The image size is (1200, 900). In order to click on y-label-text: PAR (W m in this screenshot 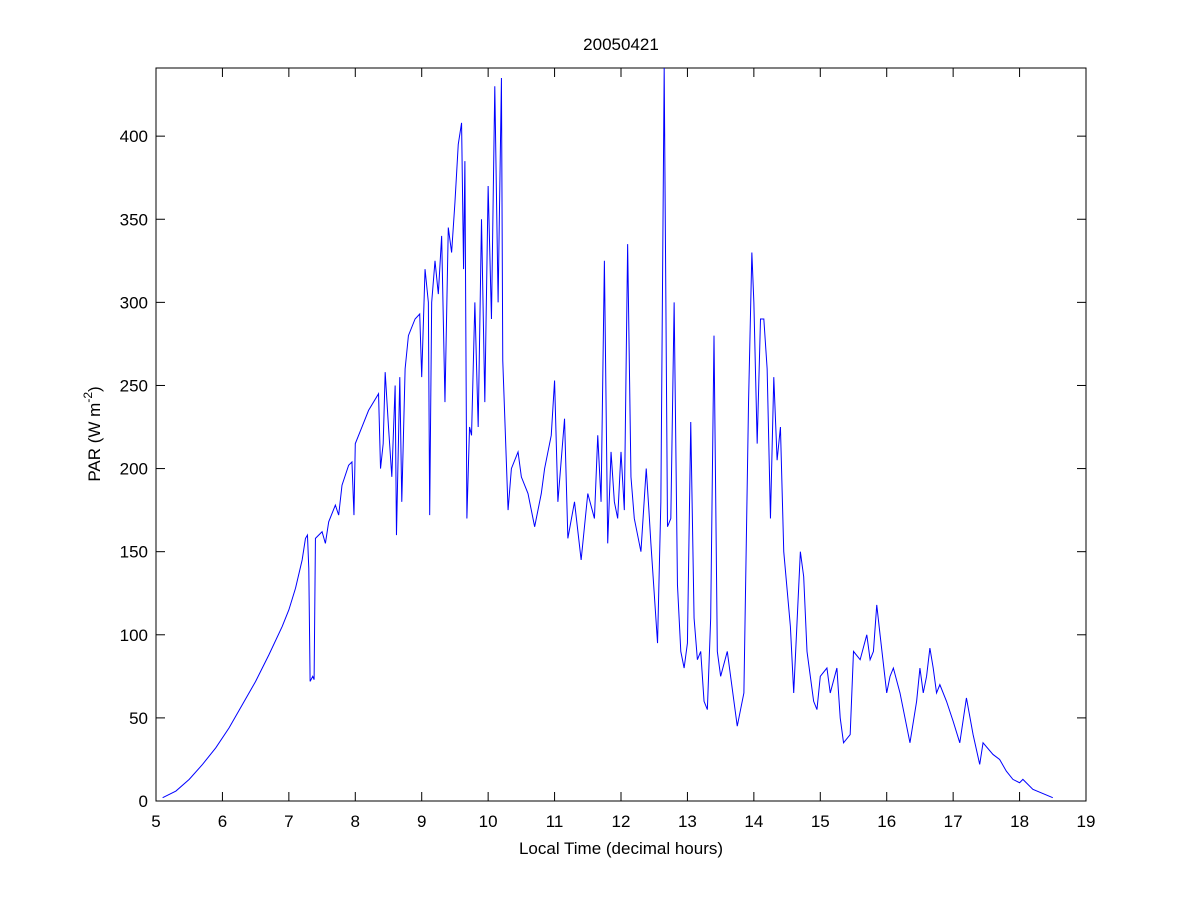, I will do `click(94, 442)`.